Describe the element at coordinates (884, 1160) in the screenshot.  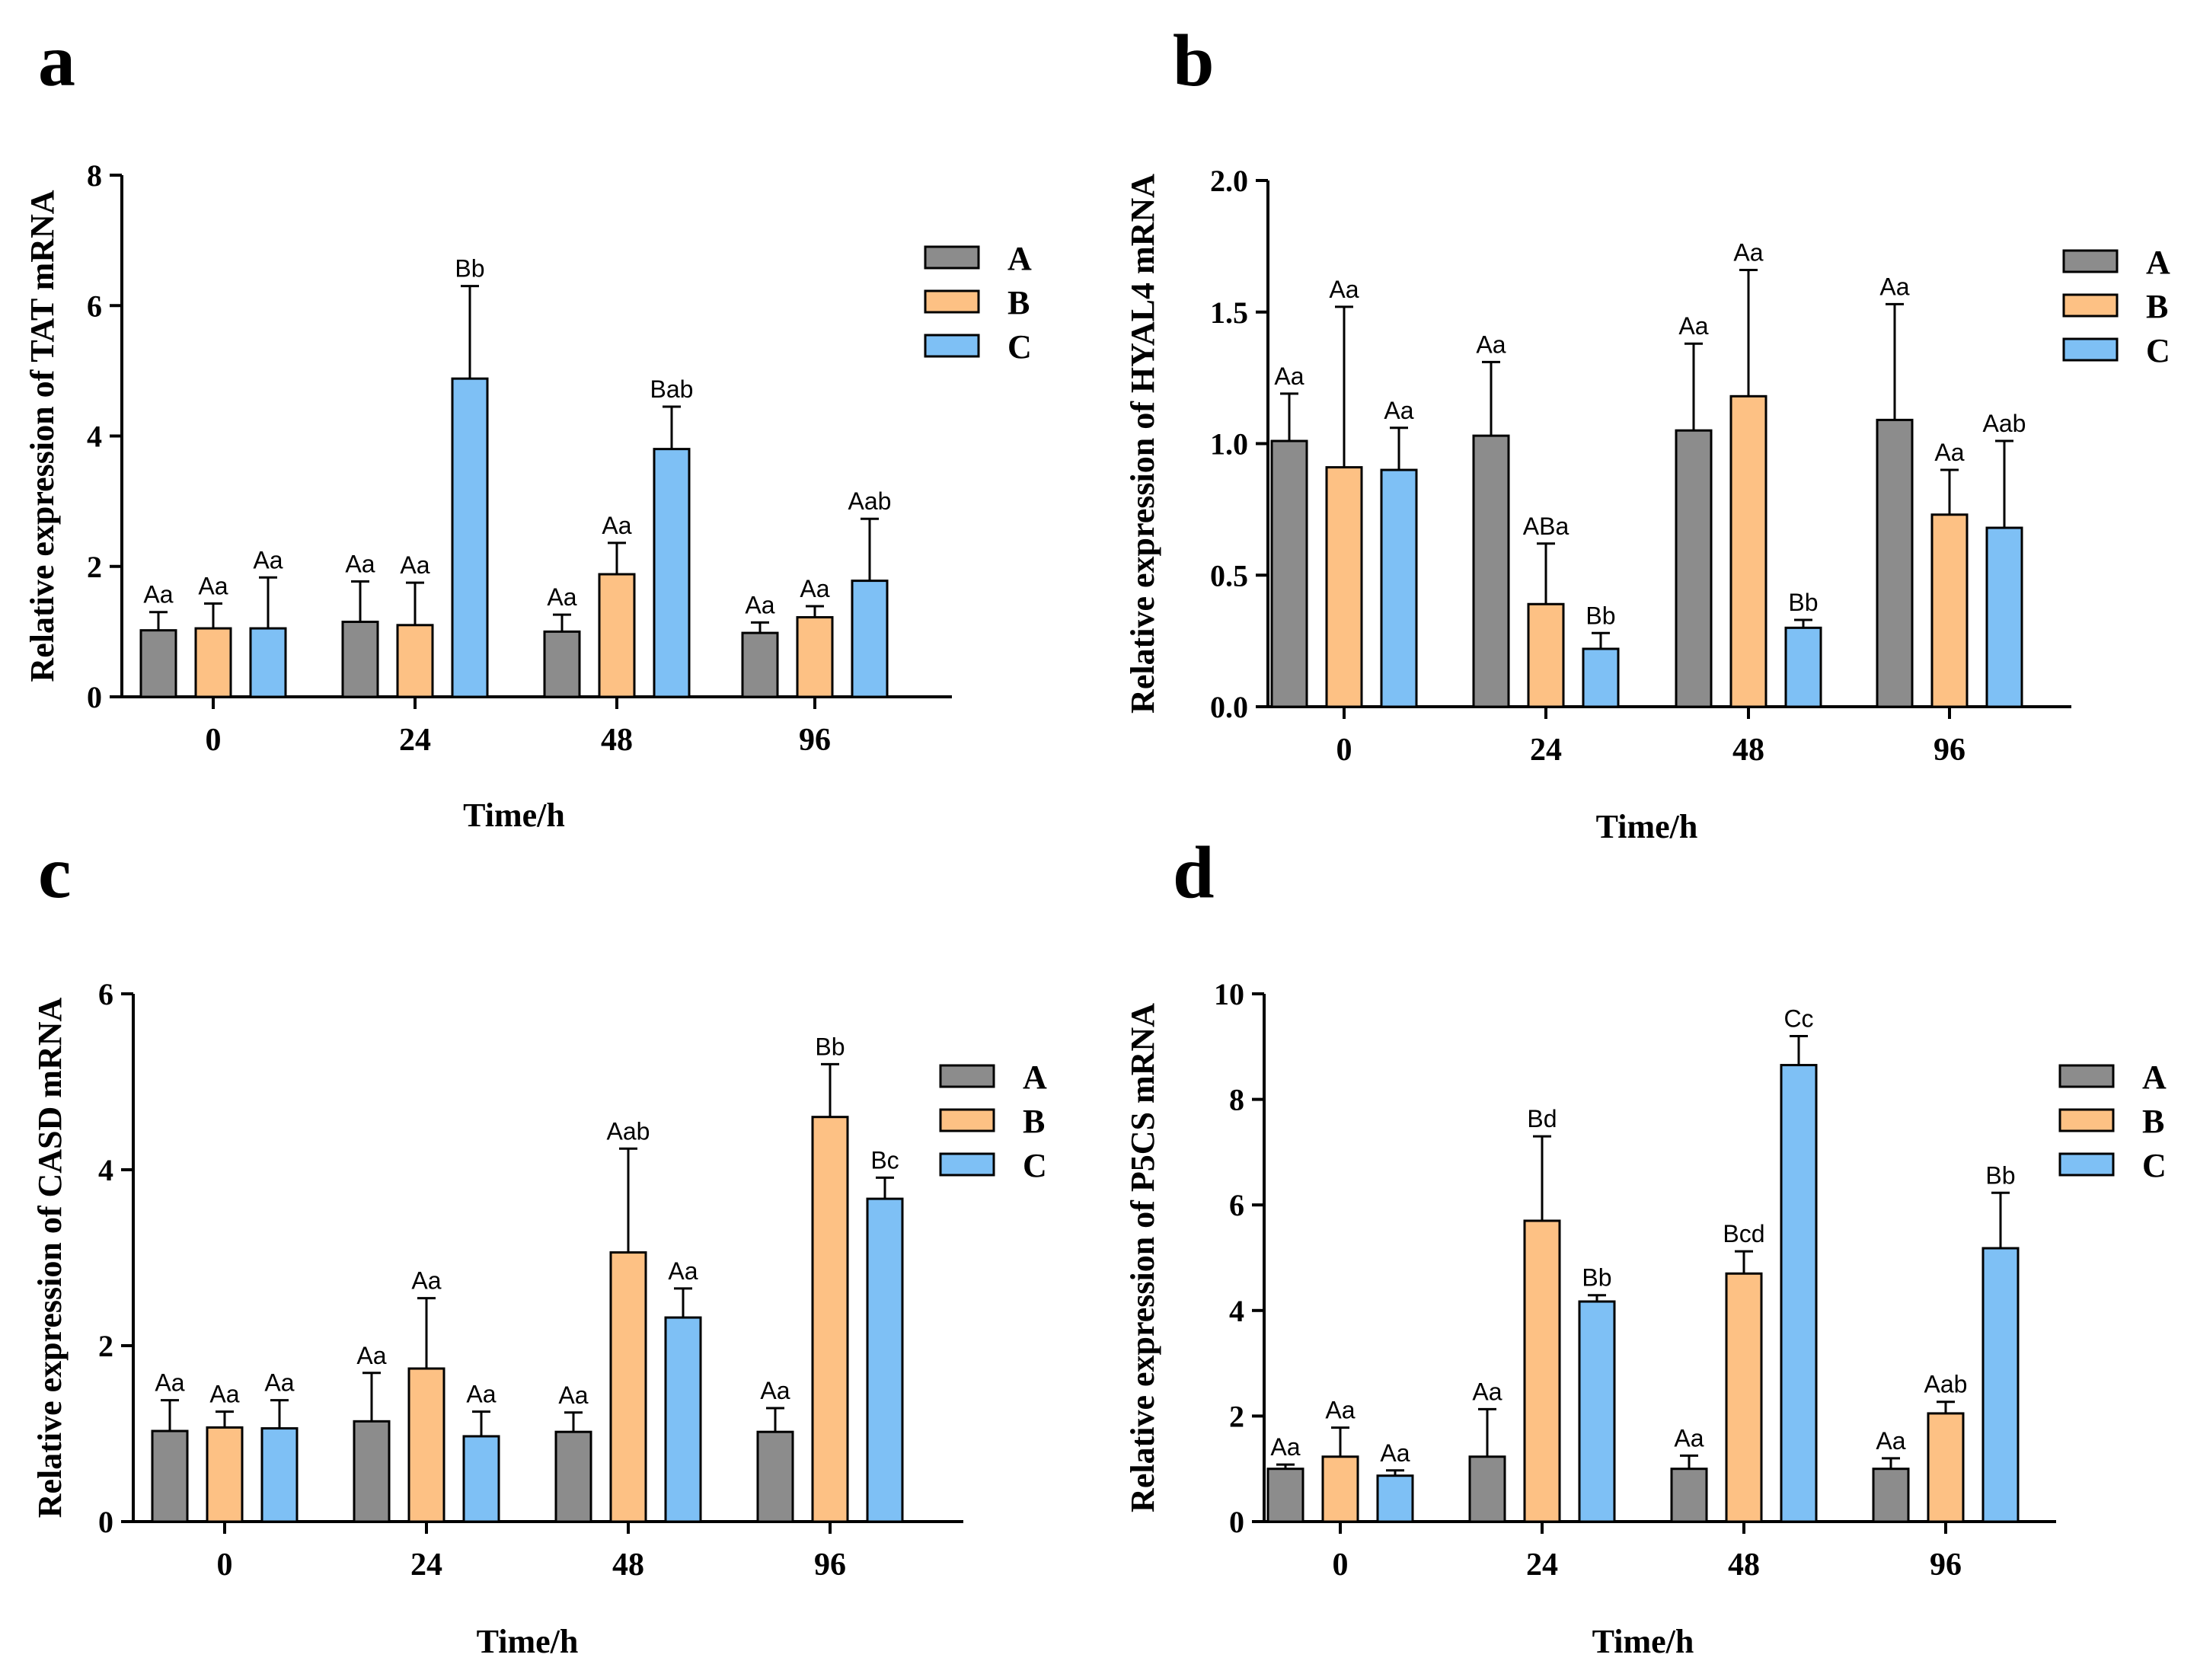
I see `significance-label: Bc` at that location.